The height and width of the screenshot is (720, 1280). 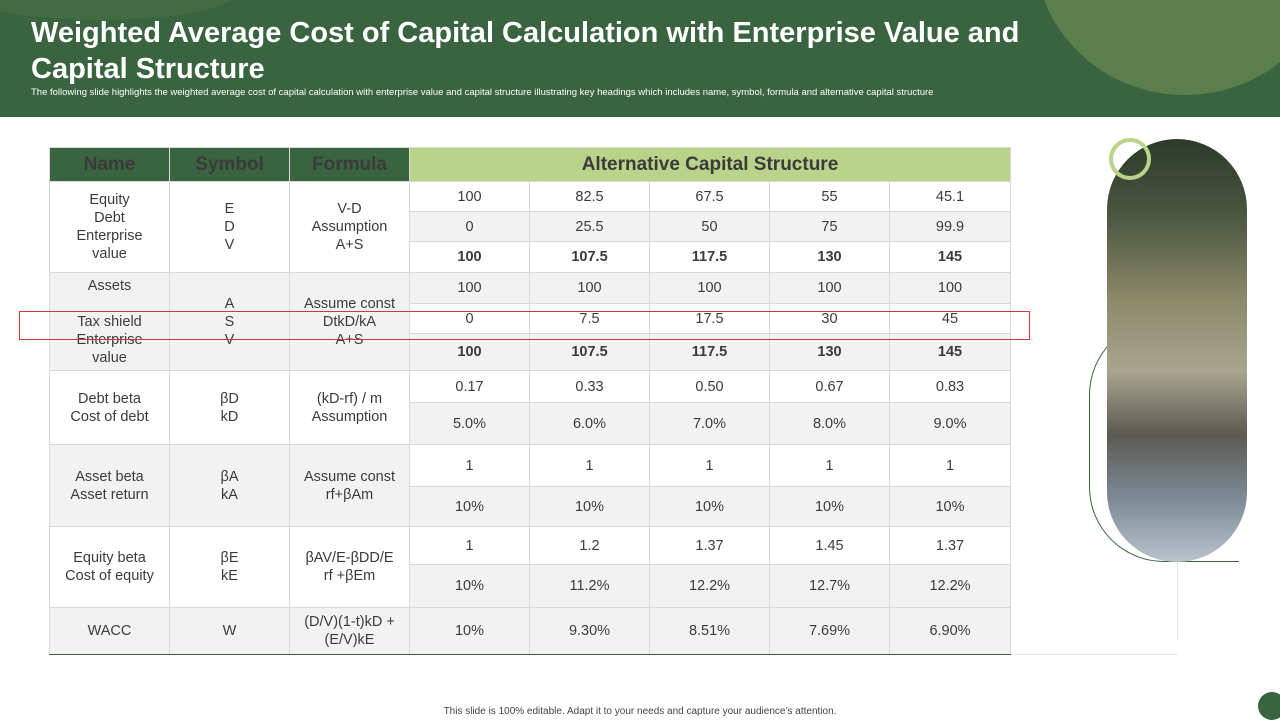 I want to click on formula-cell: V-D Assumption A+S, so click(x=349, y=227).